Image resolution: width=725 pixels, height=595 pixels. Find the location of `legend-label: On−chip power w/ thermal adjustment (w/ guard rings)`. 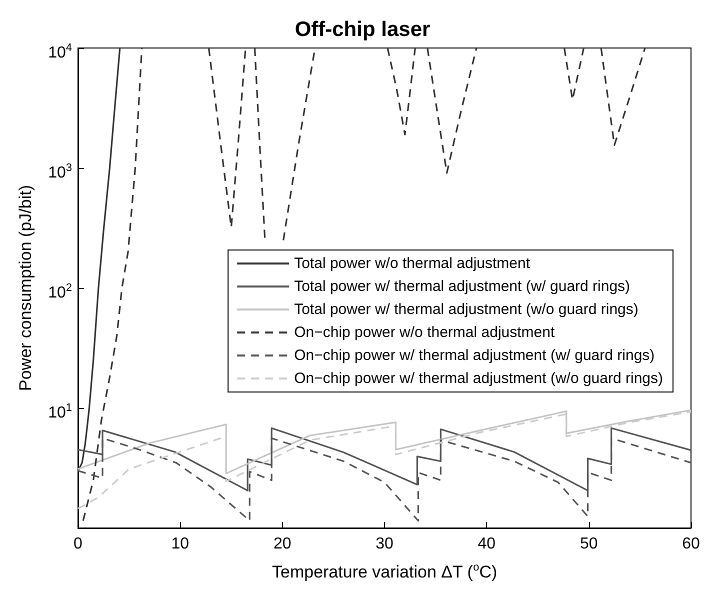

legend-label: On−chip power w/ thermal adjustment (w/ guard rings) is located at coordinates (474, 355).